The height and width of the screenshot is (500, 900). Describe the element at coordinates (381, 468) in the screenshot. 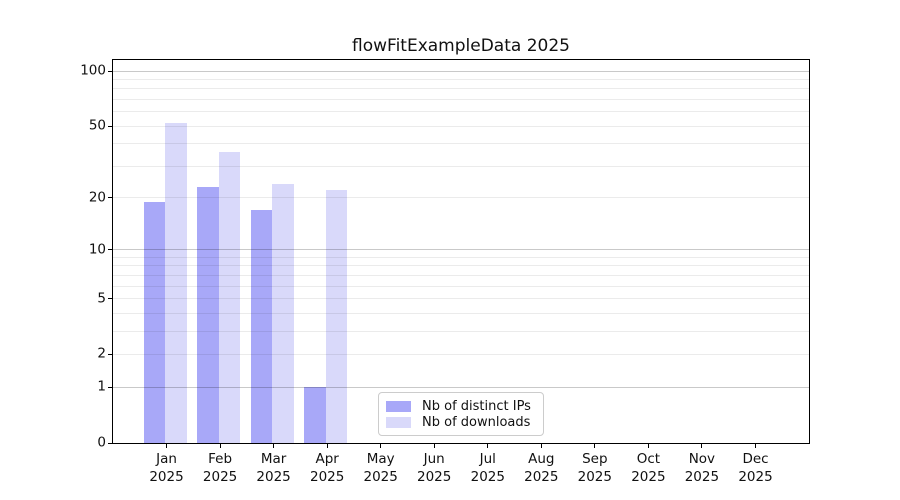

I see `x-tick-label-may: May 2025` at that location.